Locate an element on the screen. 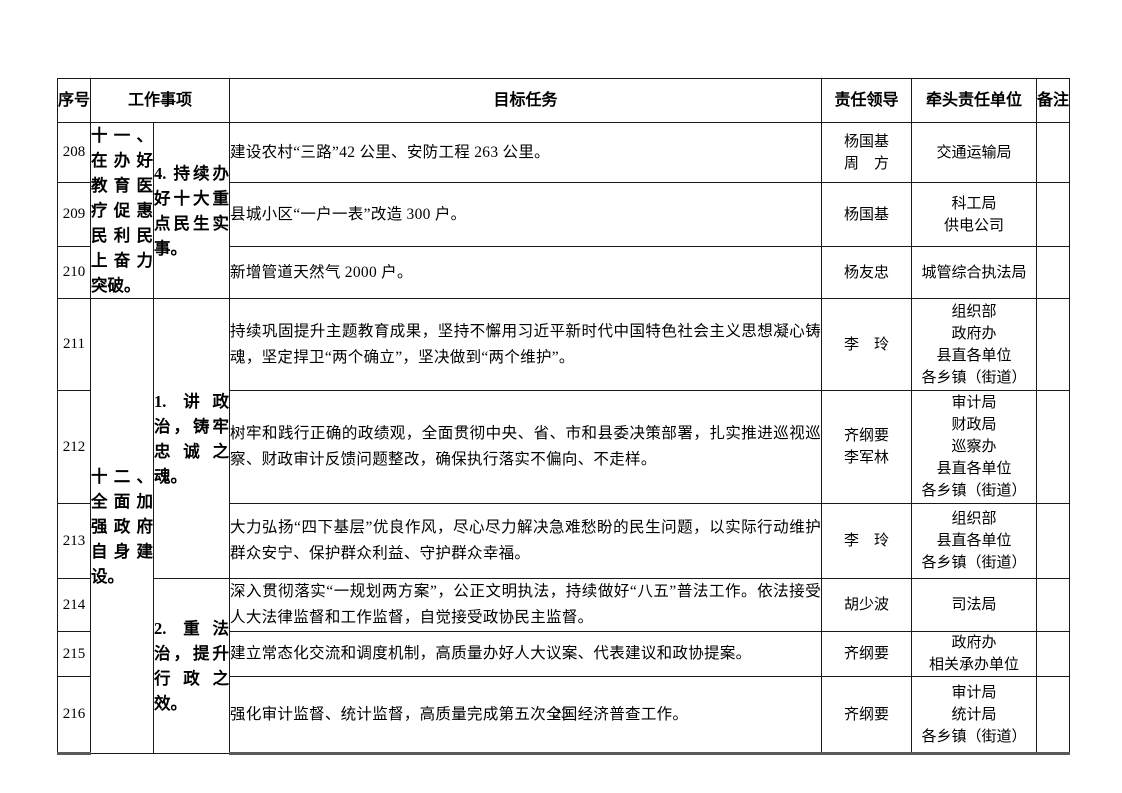  leader-name: 齐纲要 李军林 is located at coordinates (867, 447).